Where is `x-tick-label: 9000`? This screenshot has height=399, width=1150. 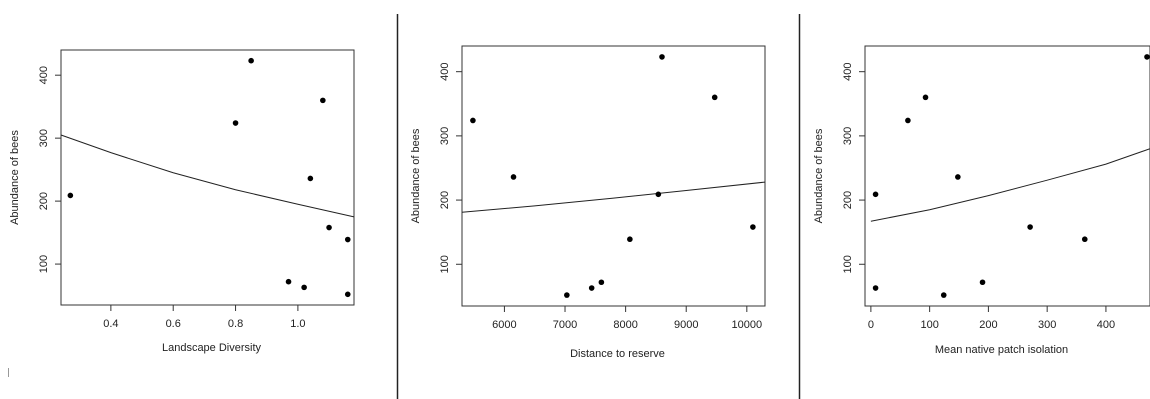 x-tick-label: 9000 is located at coordinates (686, 325).